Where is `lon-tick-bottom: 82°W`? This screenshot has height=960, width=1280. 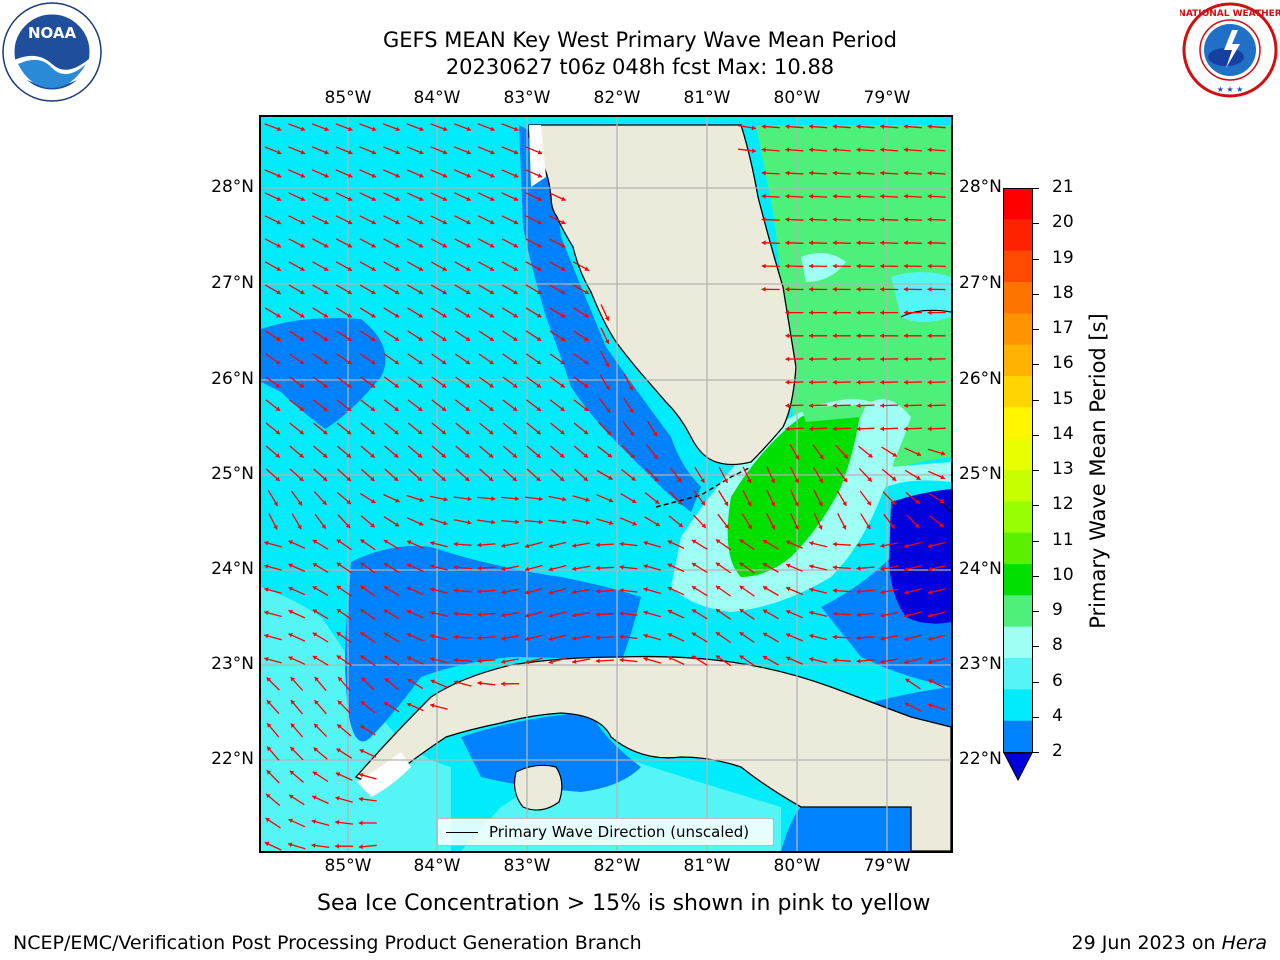 lon-tick-bottom: 82°W is located at coordinates (617, 866).